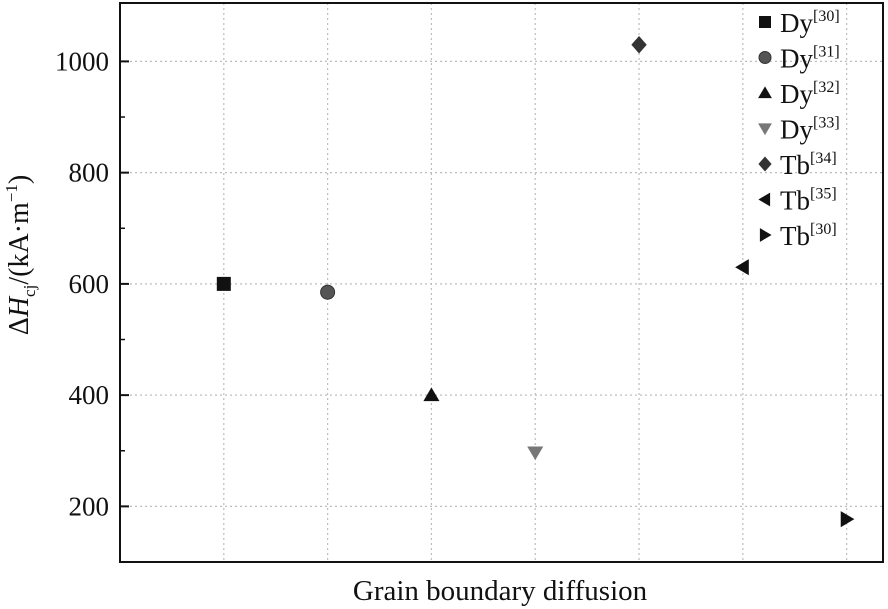 Image resolution: width=888 pixels, height=609 pixels. What do you see at coordinates (89, 173) in the screenshot?
I see `y-tick-label: 800` at bounding box center [89, 173].